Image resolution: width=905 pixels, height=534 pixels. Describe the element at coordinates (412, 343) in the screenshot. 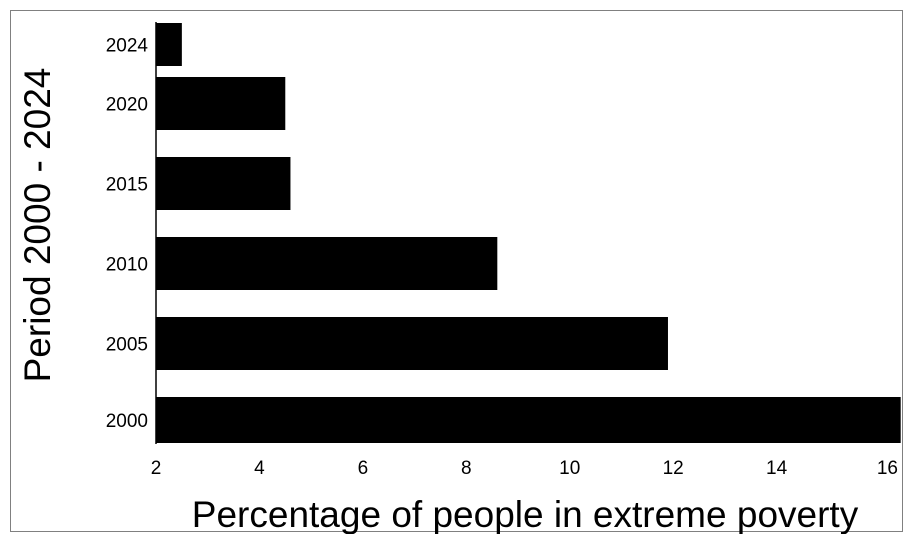

I see `bar-2005` at that location.